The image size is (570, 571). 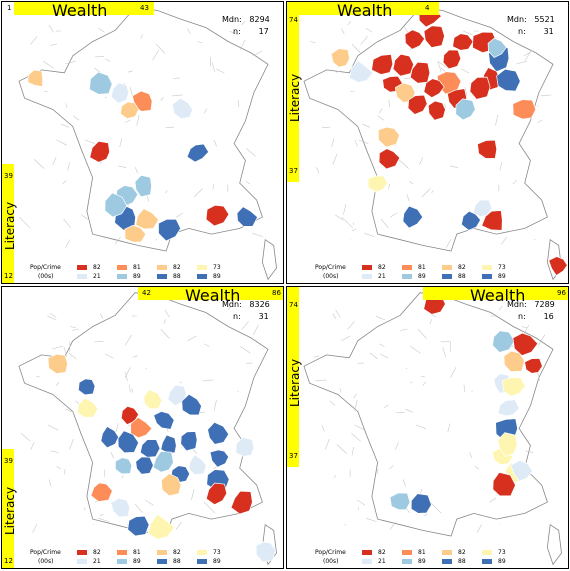 What do you see at coordinates (462, 267) in the screenshot?
I see `legend-label: 82` at bounding box center [462, 267].